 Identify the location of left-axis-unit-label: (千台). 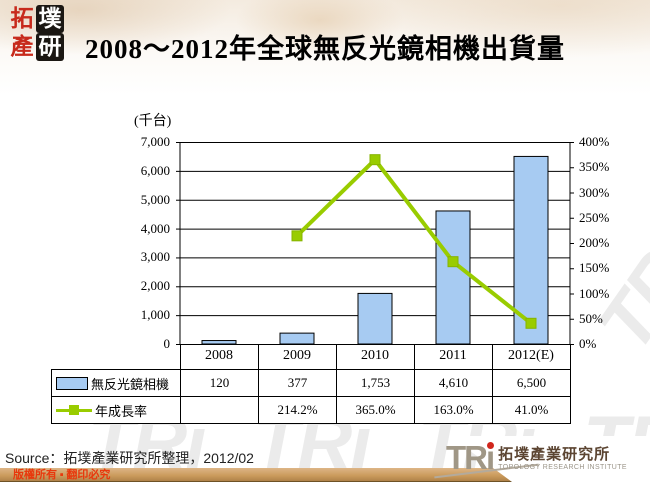
(153, 121).